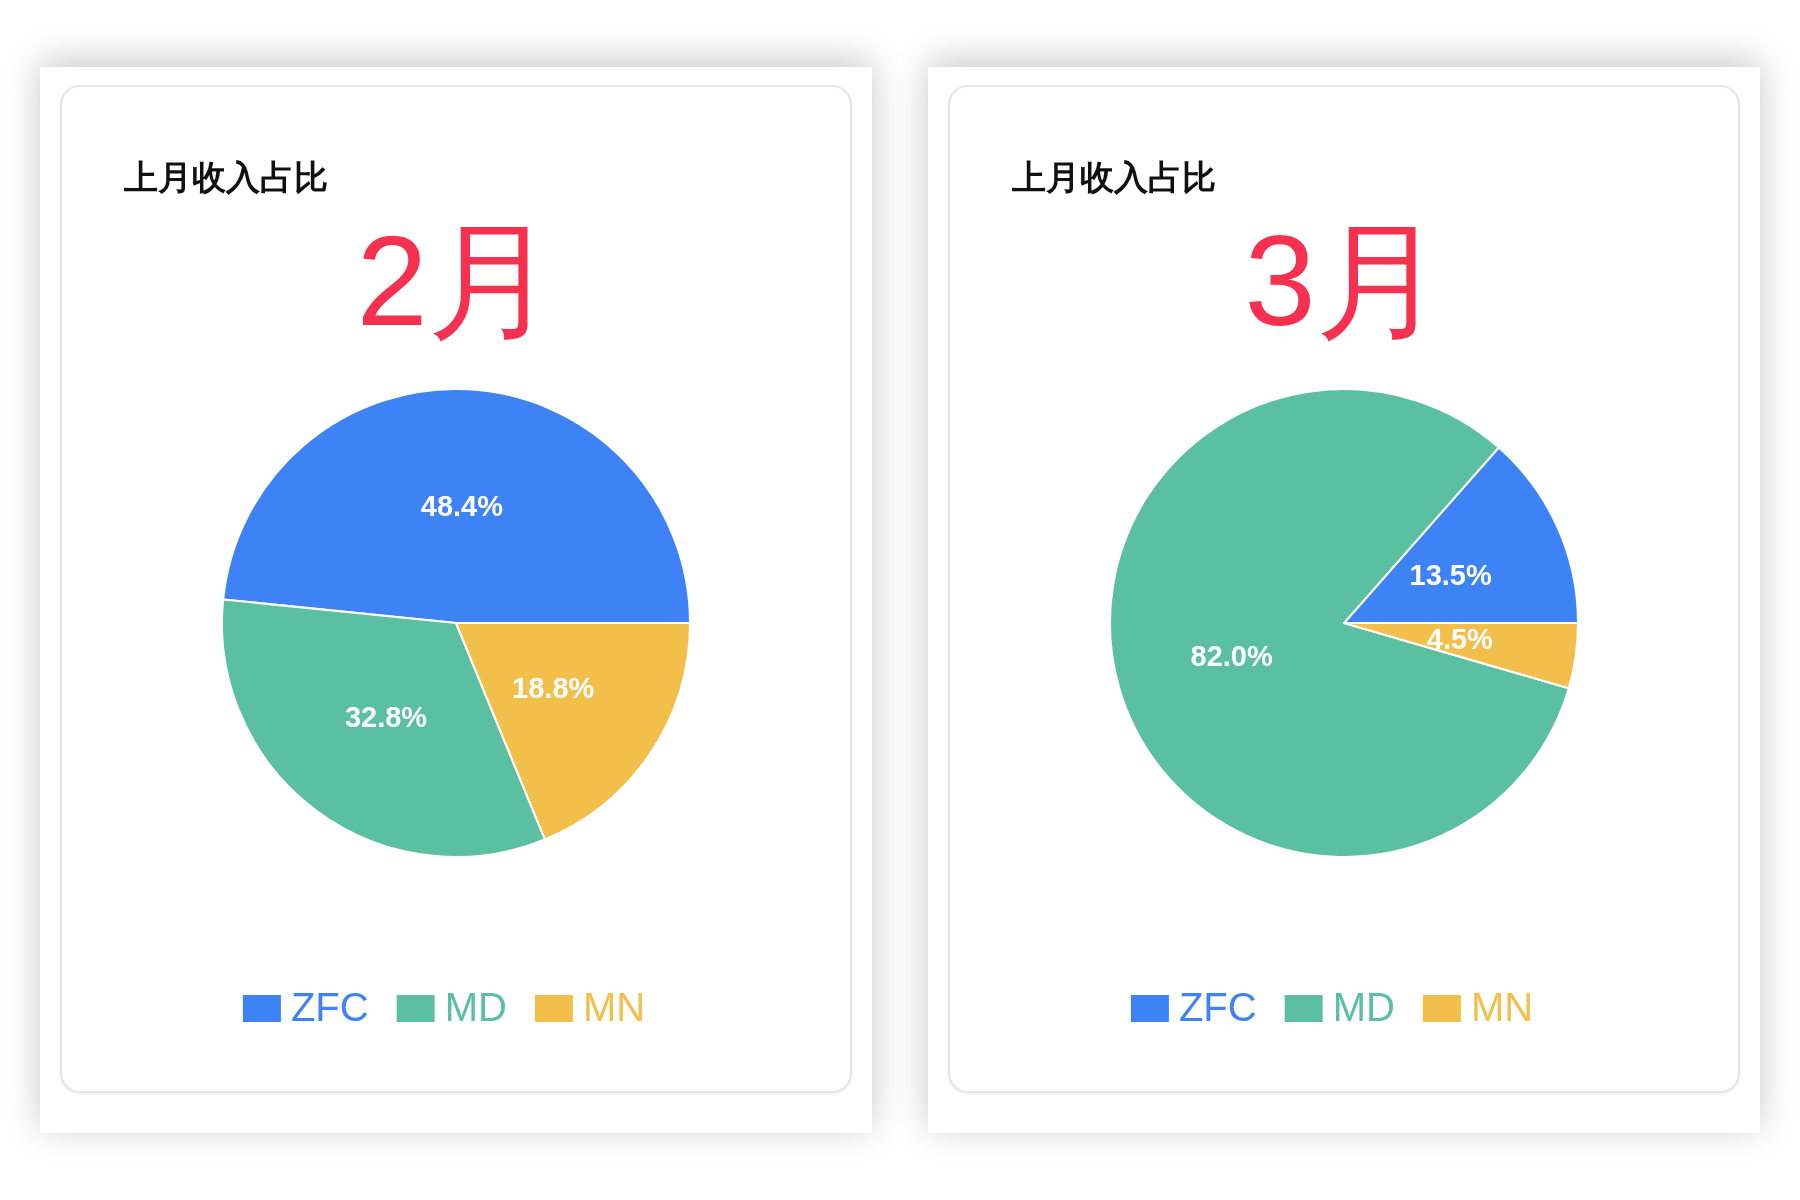 The image size is (1800, 1200). What do you see at coordinates (1344, 280) in the screenshot?
I see `chart-subtitle: 3月` at bounding box center [1344, 280].